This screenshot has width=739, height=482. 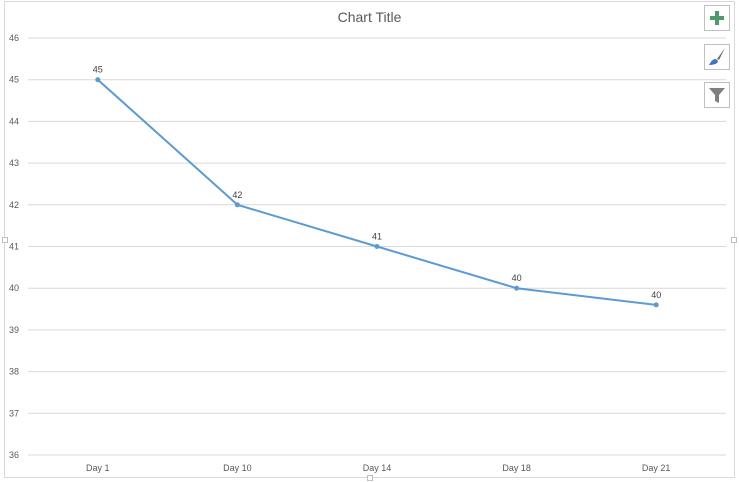 I want to click on y-tick-label: 36, so click(x=14, y=455).